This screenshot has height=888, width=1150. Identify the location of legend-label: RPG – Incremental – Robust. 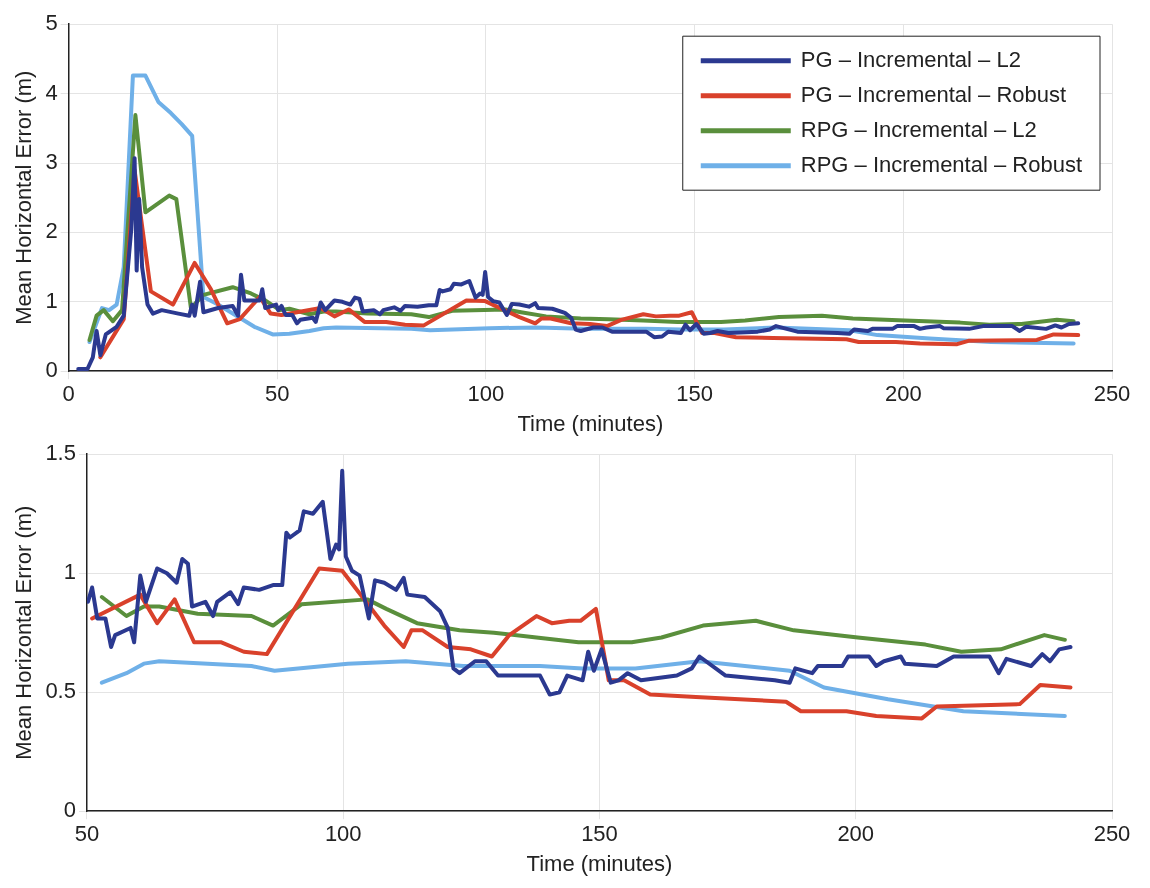
(941, 164).